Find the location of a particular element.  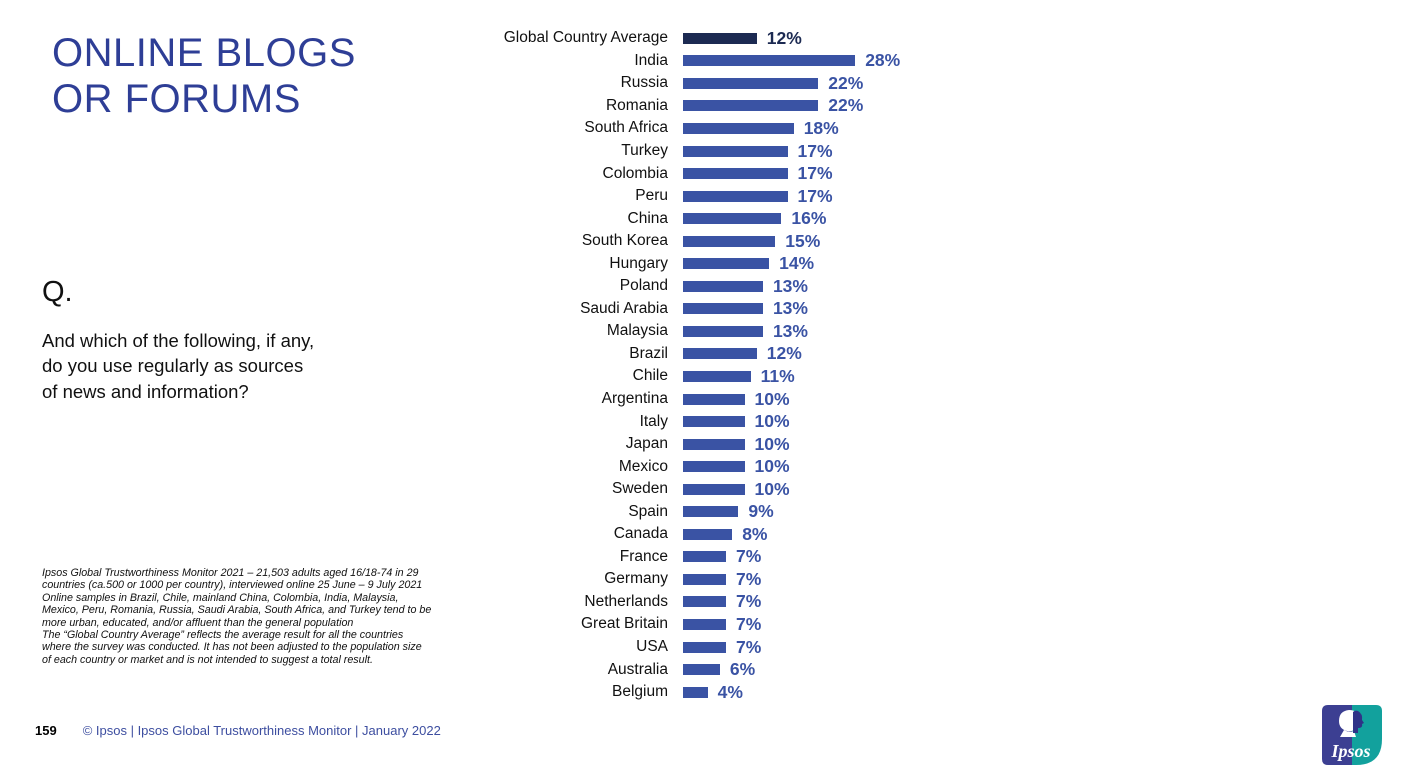

category-label: China is located at coordinates (648, 218).